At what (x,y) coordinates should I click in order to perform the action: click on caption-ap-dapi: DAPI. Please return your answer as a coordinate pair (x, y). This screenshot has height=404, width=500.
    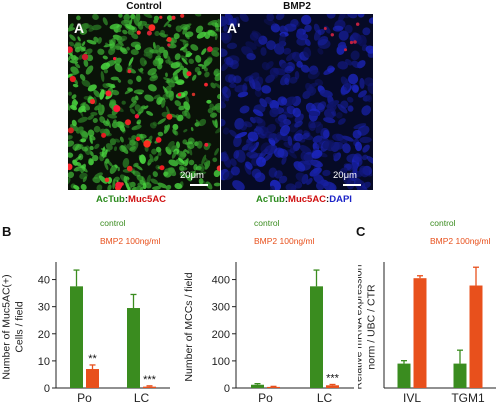
    Looking at the image, I should click on (340, 199).